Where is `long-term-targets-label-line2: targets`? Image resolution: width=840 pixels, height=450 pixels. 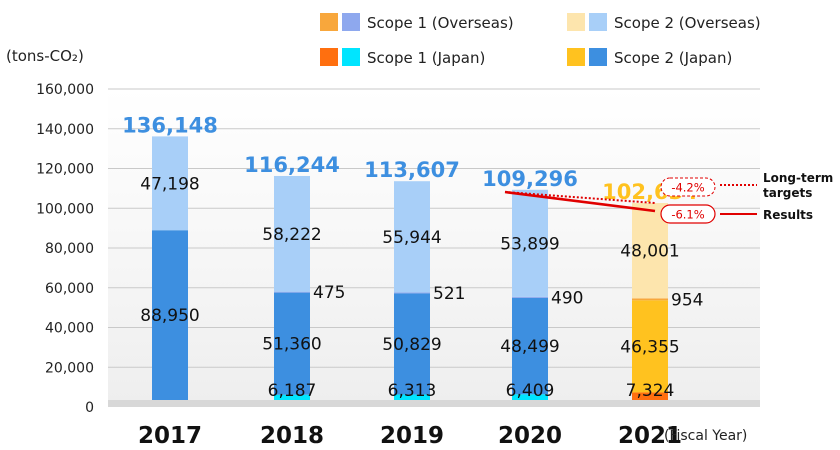 long-term-targets-label-line2: targets is located at coordinates (787, 193).